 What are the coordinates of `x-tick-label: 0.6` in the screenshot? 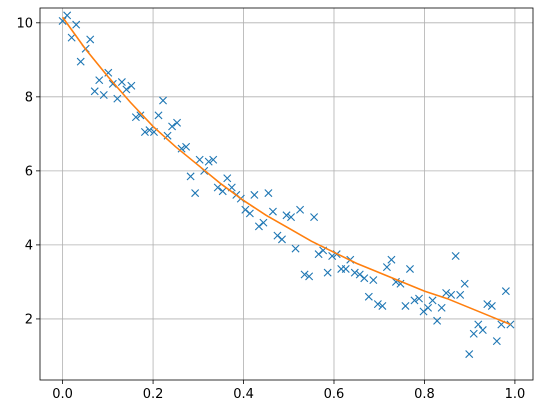 It's located at (334, 394).